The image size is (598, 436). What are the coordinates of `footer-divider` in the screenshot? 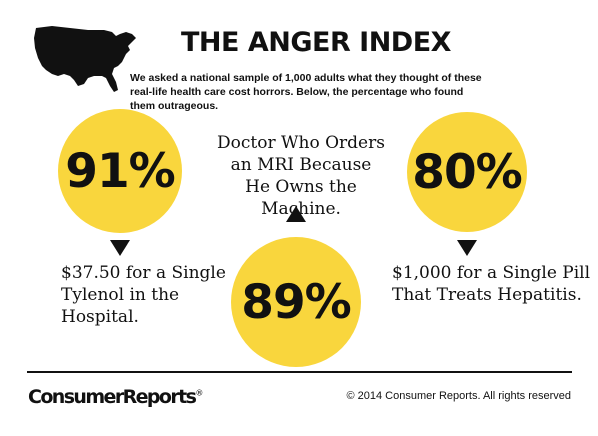 It's located at (299, 372).